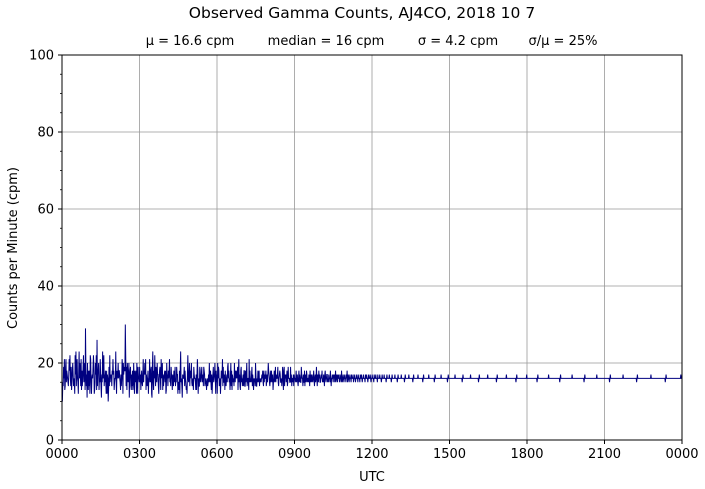 The height and width of the screenshot is (489, 705). Describe the element at coordinates (45, 364) in the screenshot. I see `y-tick-label: 20` at that location.